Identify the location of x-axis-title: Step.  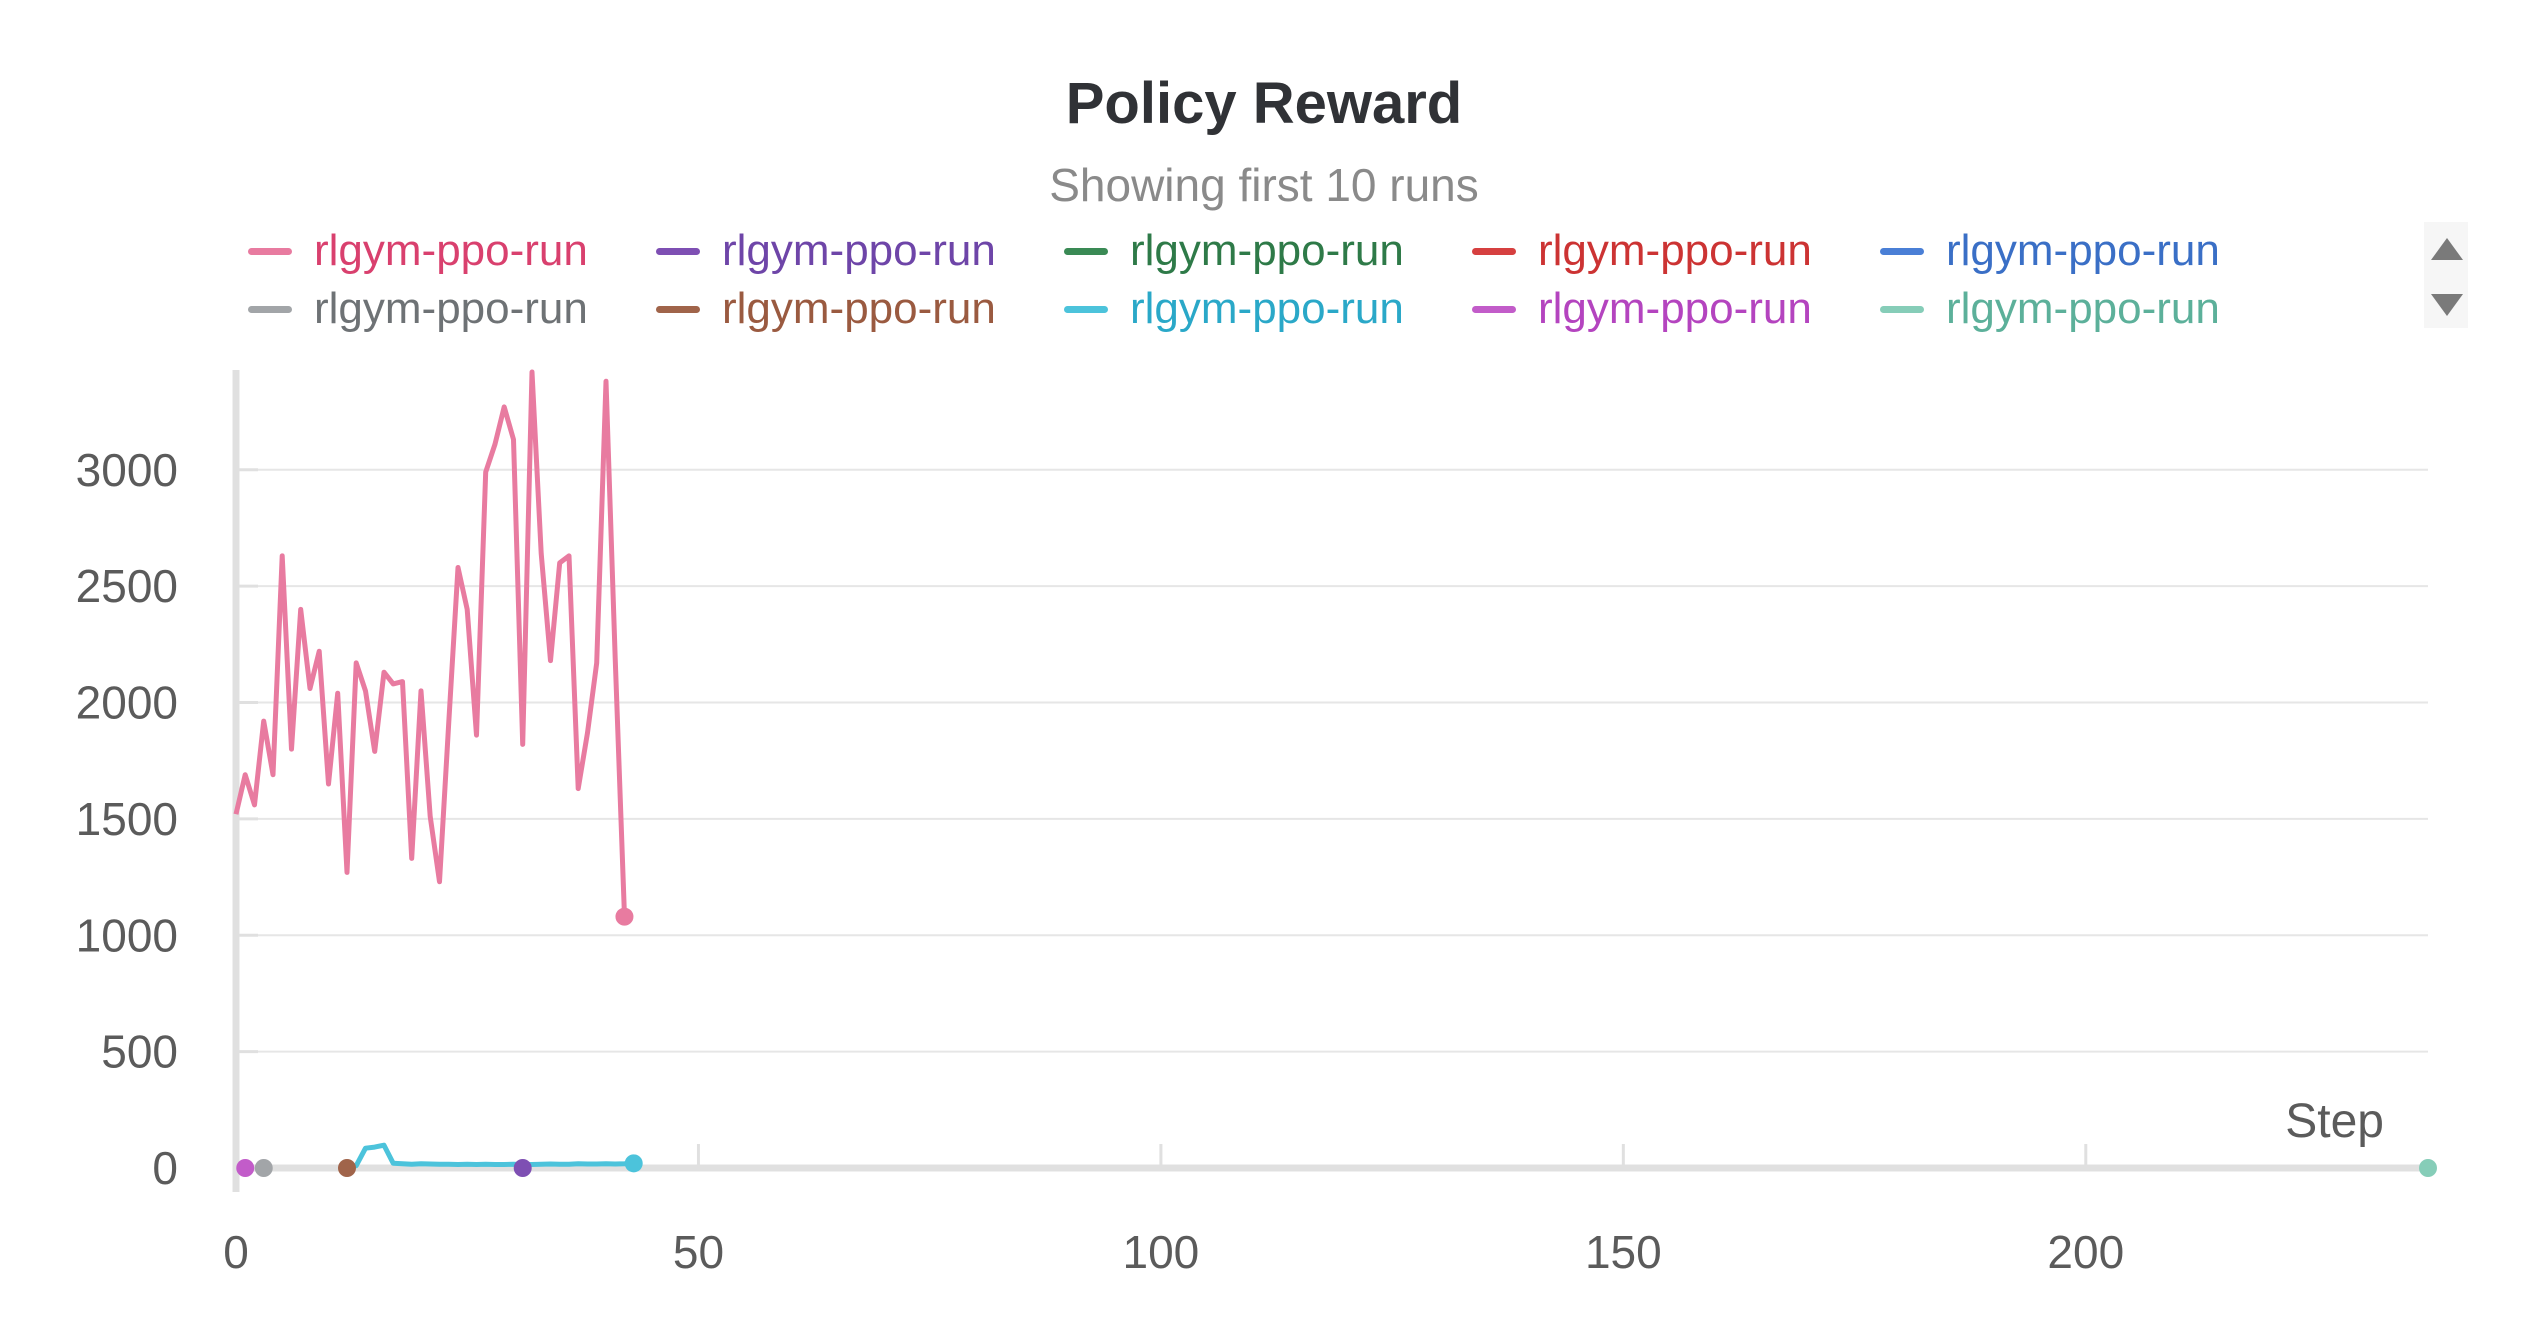
(2334, 1121).